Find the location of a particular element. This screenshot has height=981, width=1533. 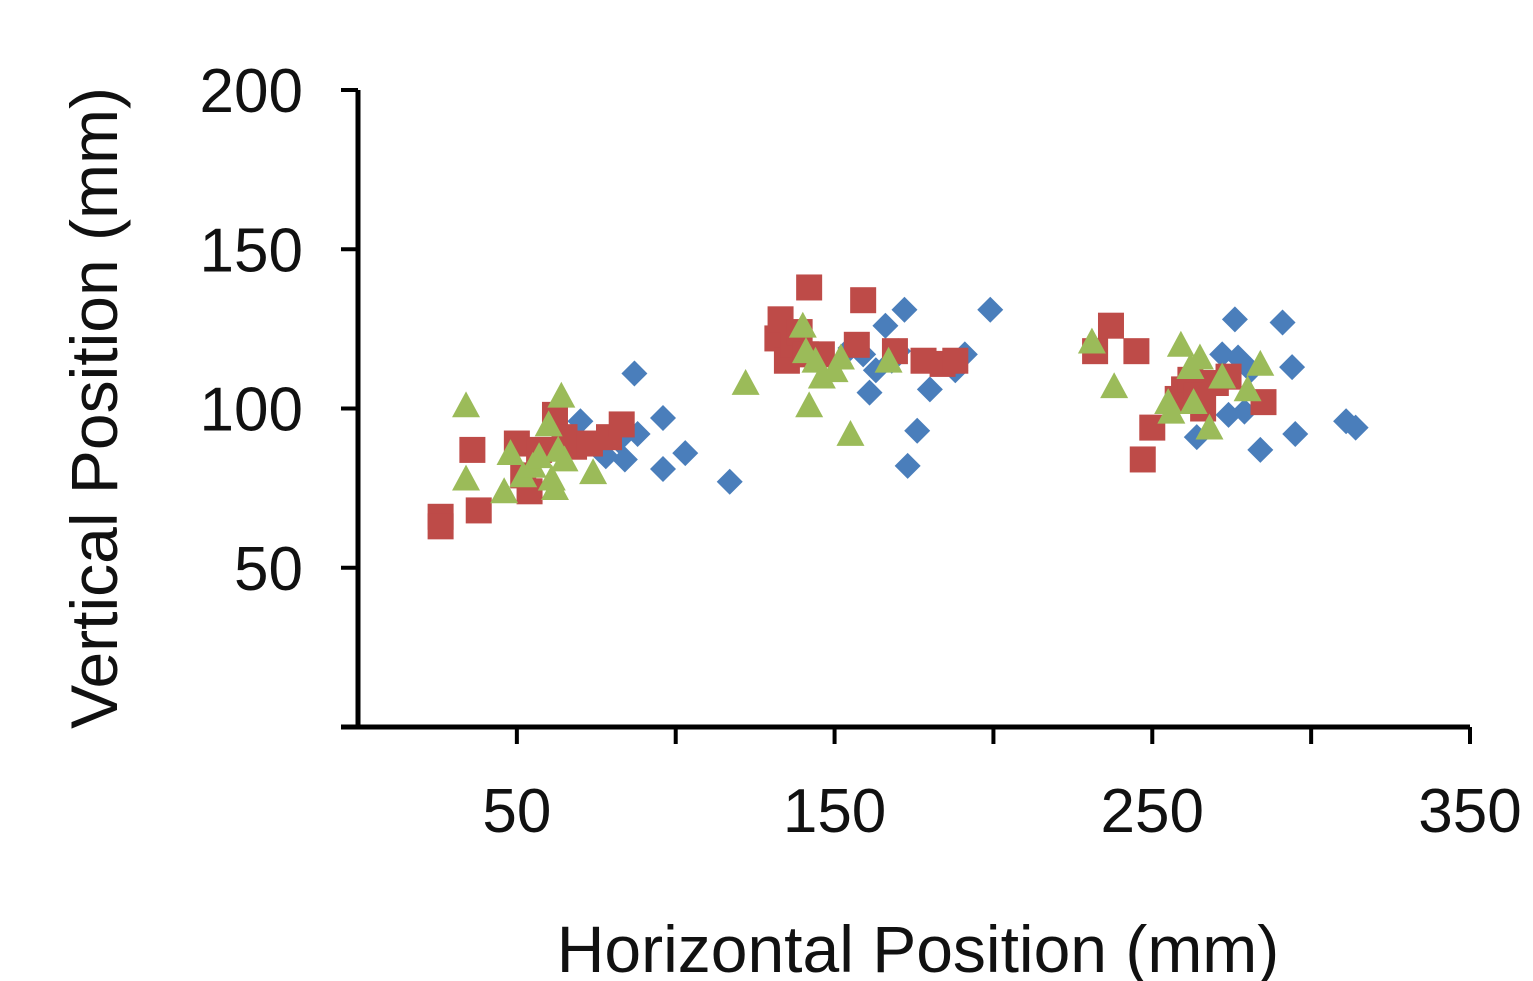

y-ticks: 50 100 150 200 is located at coordinates (279, 393).